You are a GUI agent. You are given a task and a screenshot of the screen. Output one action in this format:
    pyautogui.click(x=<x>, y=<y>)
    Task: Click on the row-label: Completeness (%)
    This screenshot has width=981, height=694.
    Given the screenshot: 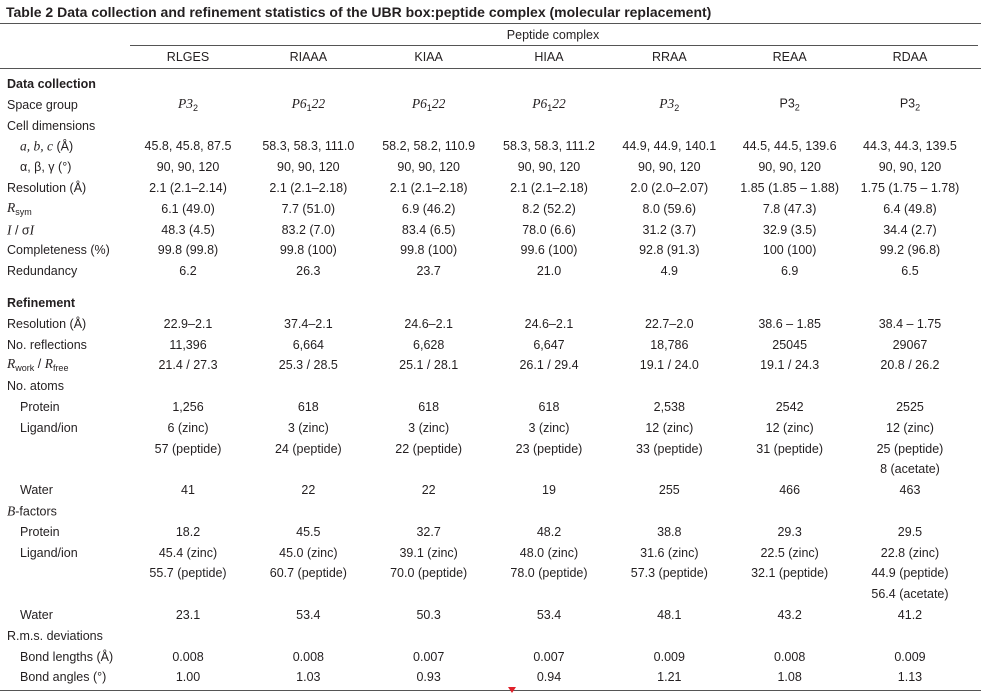 What is the action you would take?
    pyautogui.click(x=58, y=250)
    